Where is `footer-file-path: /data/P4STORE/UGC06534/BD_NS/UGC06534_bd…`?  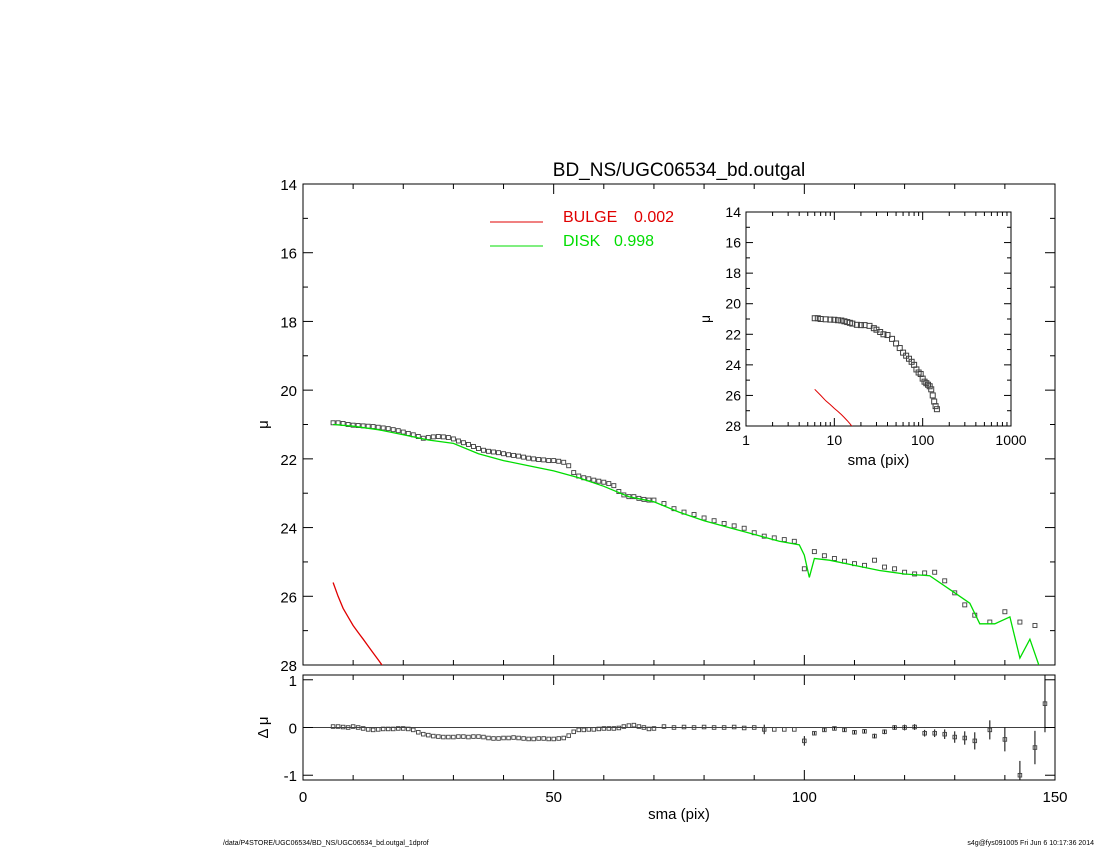
footer-file-path: /data/P4STORE/UGC06534/BD_NS/UGC06534_bd… is located at coordinates (326, 843).